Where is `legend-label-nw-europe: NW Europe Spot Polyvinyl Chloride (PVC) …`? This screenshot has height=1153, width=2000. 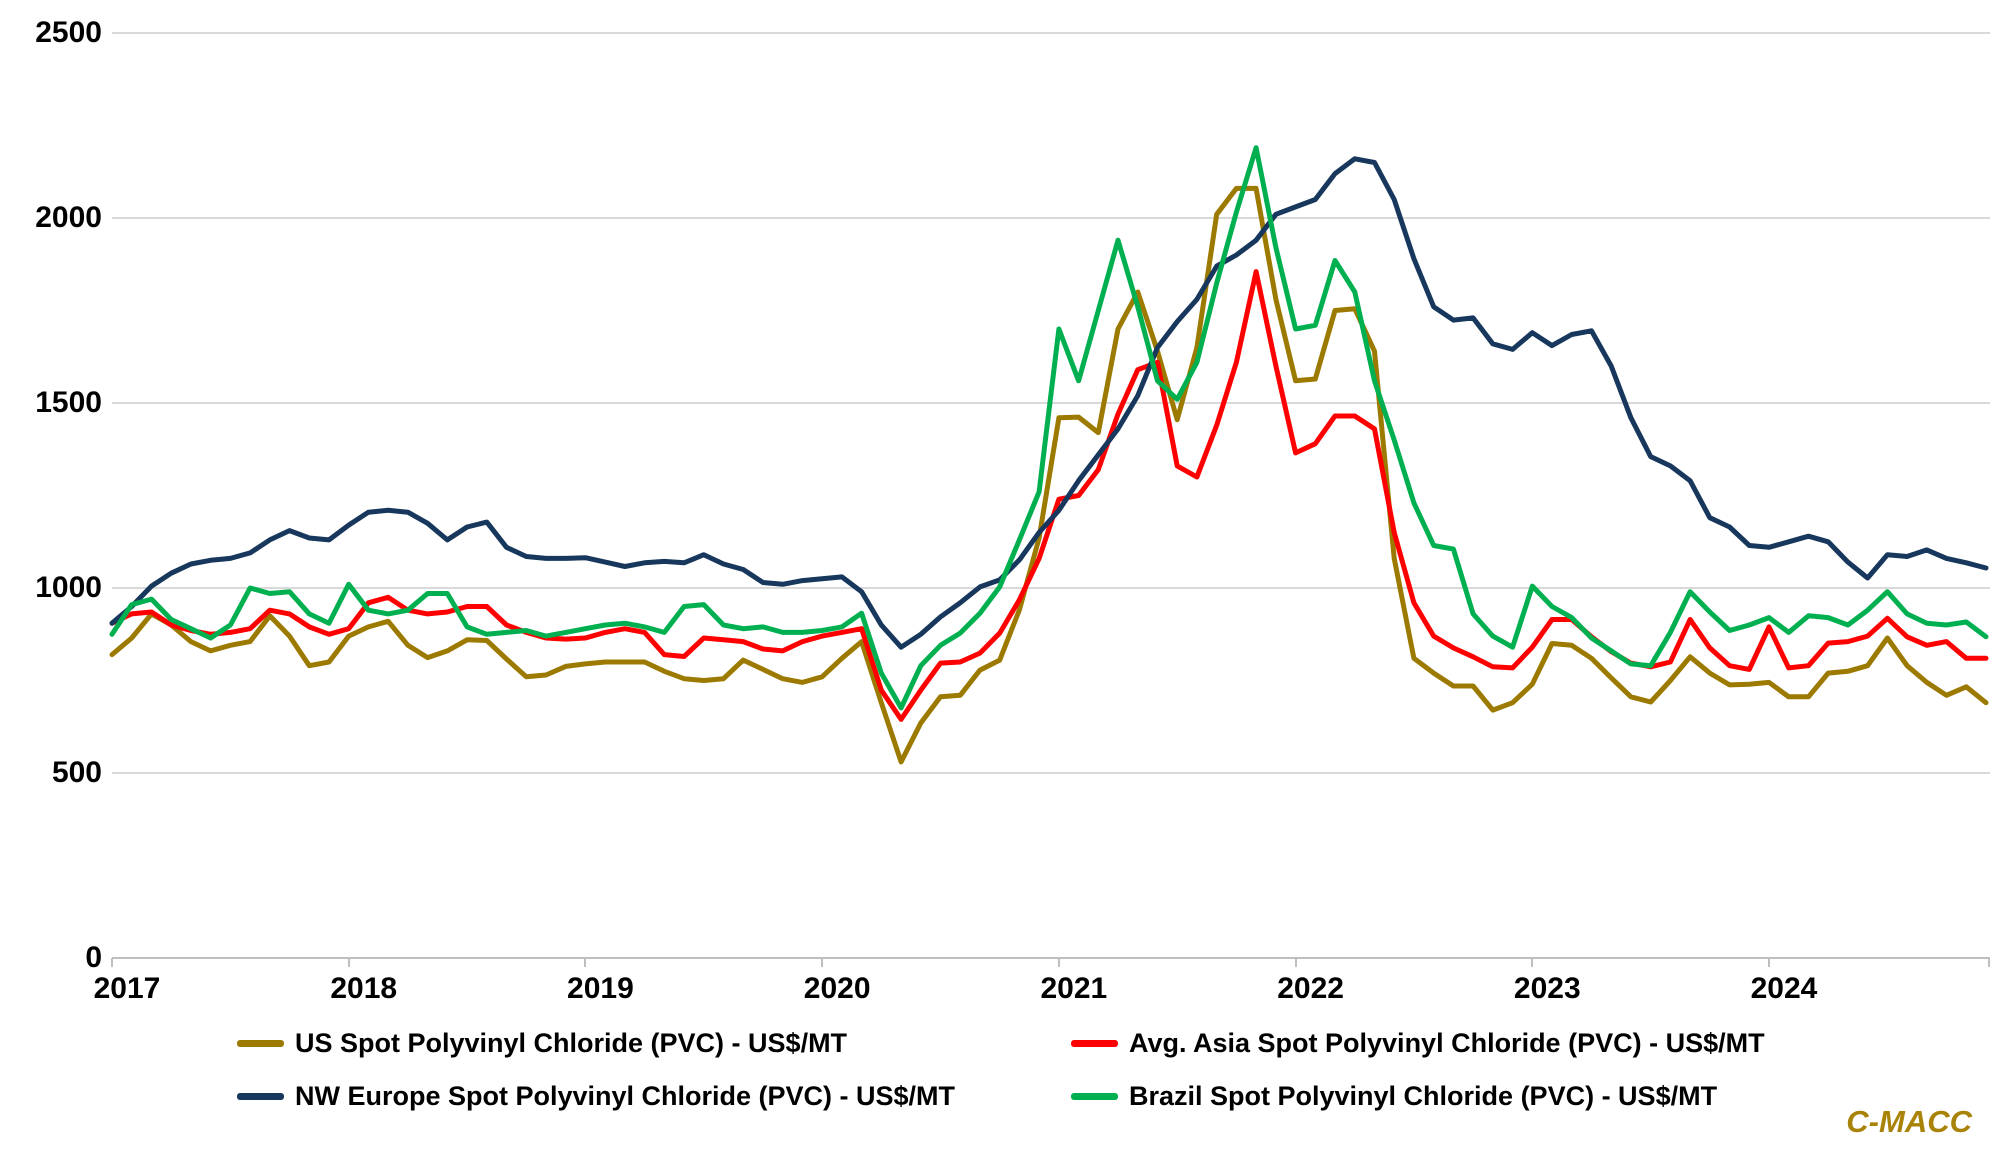
legend-label-nw-europe: NW Europe Spot Polyvinyl Chloride (PVC) … is located at coordinates (625, 1095).